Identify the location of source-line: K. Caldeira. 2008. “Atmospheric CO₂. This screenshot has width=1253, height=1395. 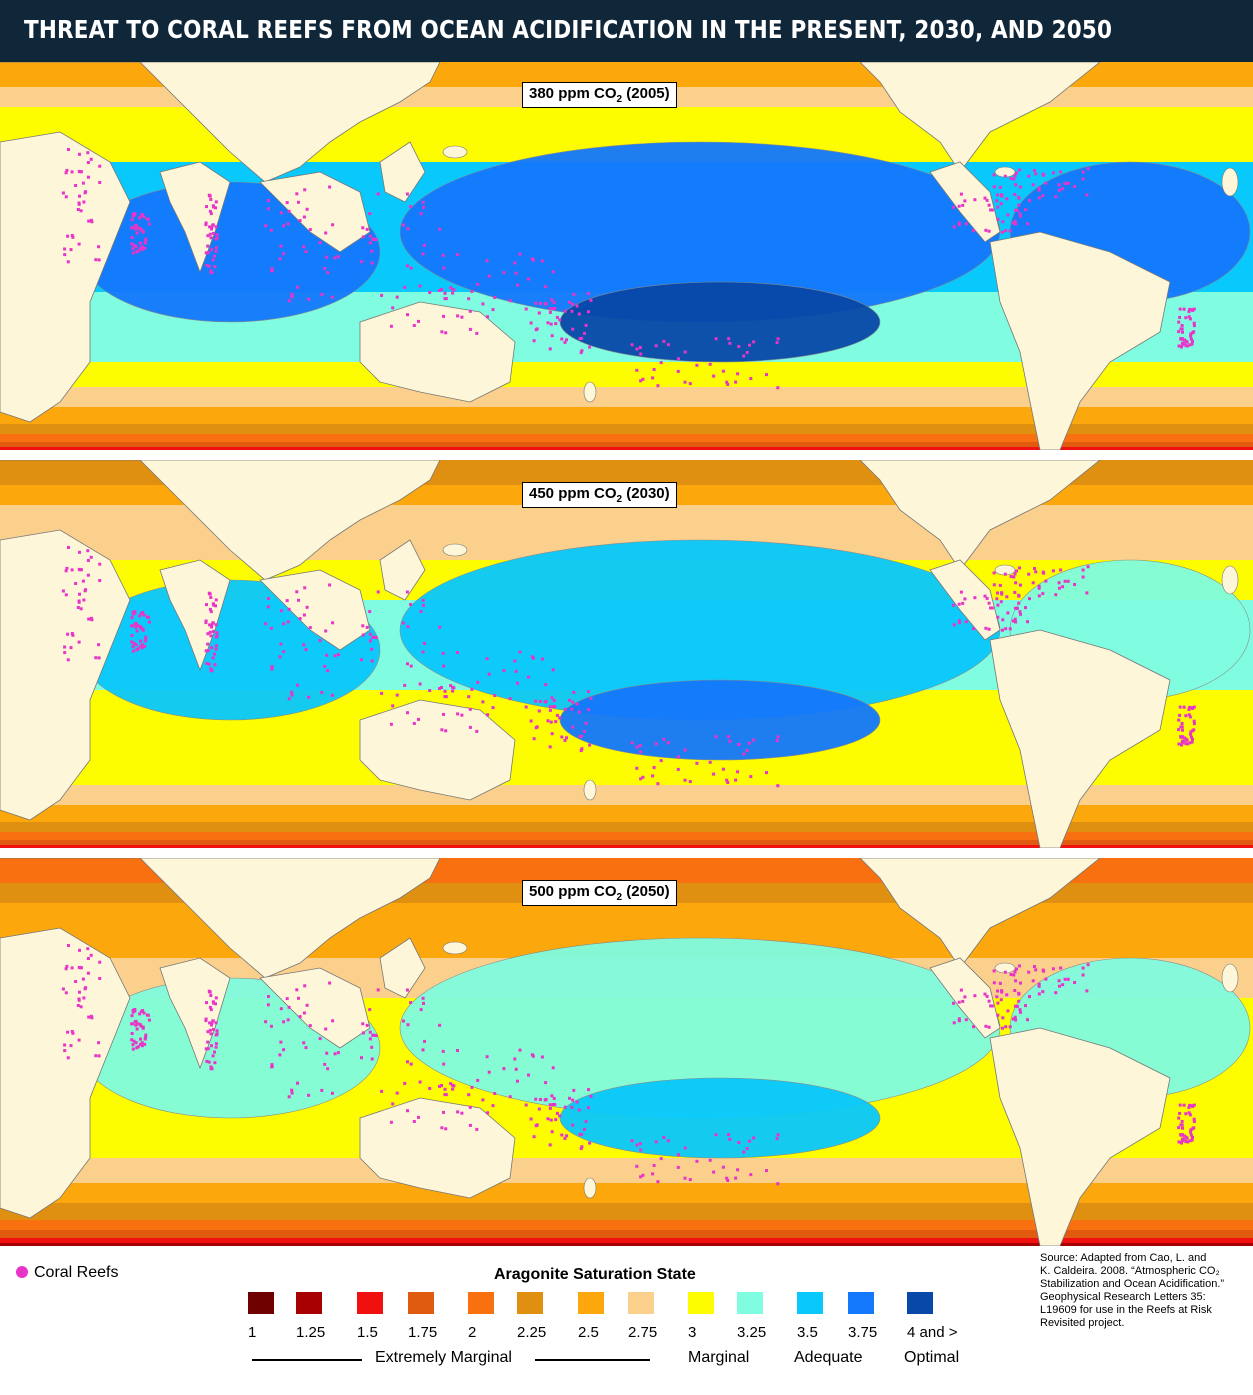
(1130, 1271).